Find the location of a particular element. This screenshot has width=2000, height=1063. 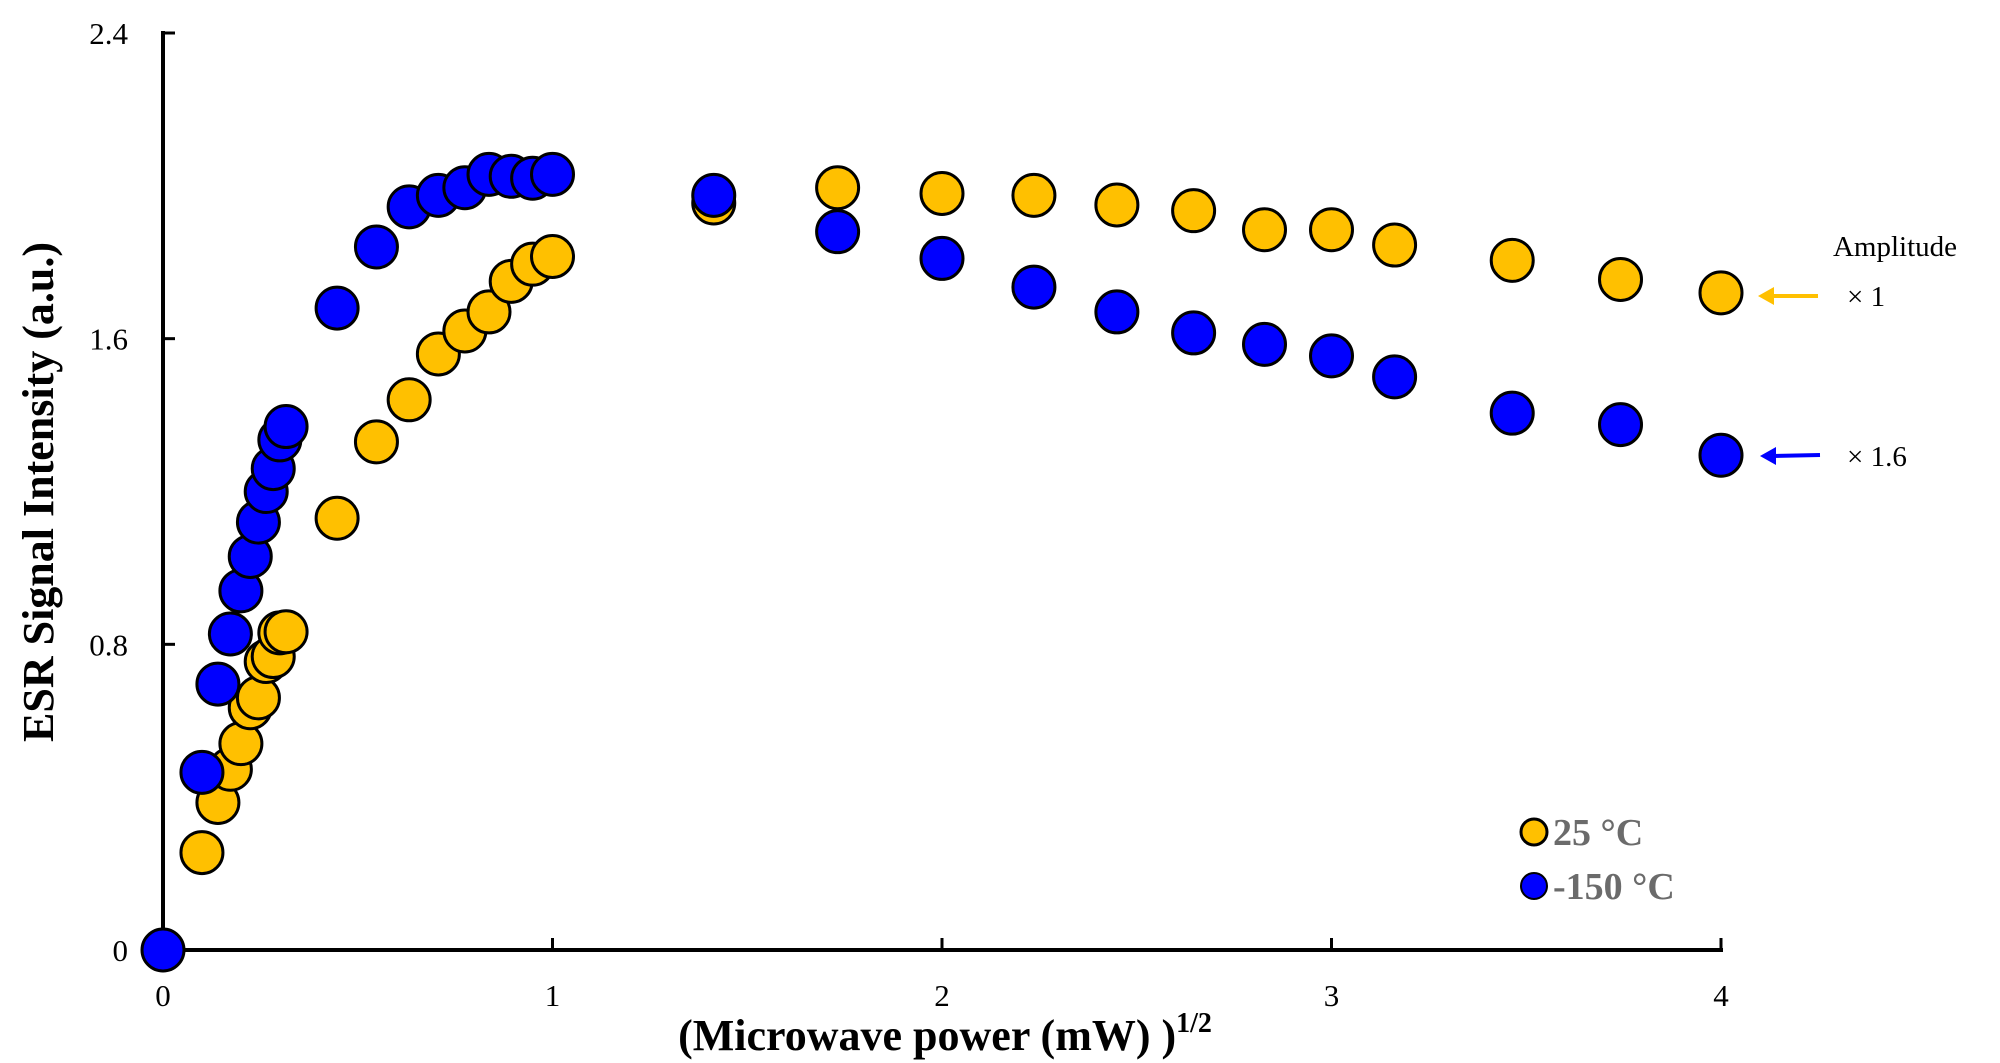

y-tick-label: 0.8 is located at coordinates (108, 644).